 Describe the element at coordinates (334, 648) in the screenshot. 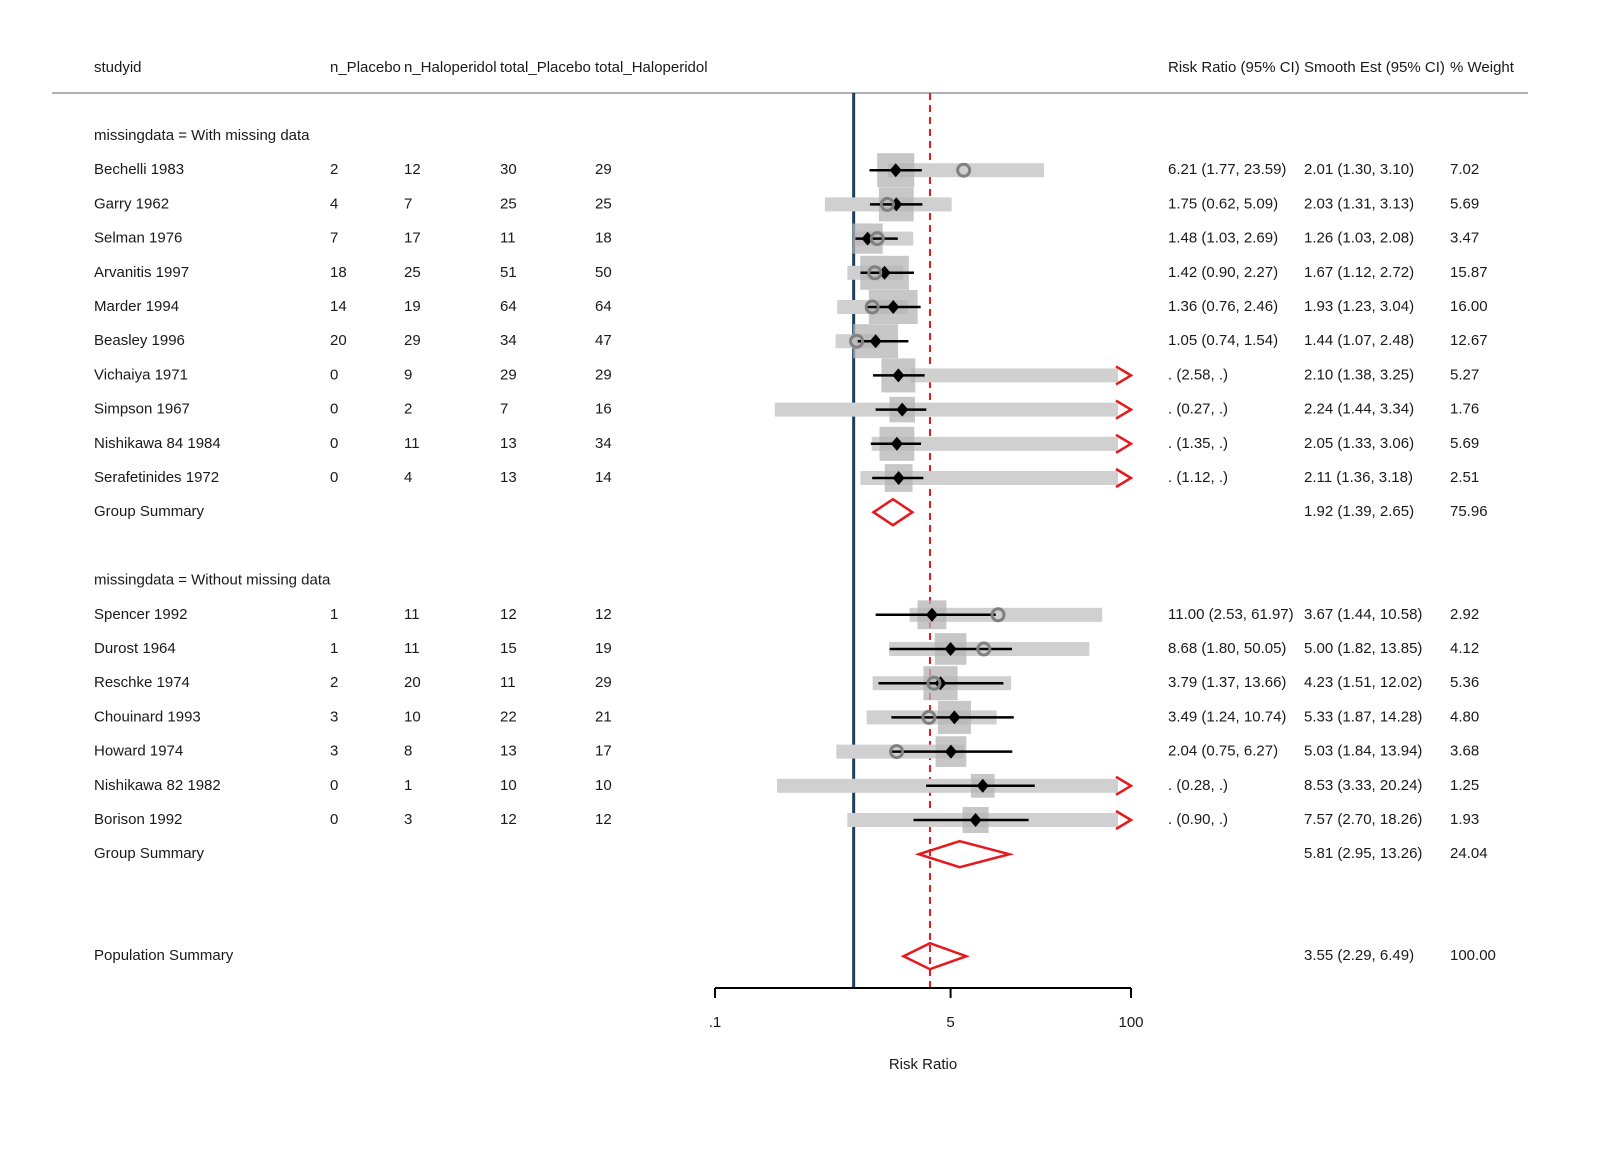

I see `n-placebo-cell: 1` at that location.